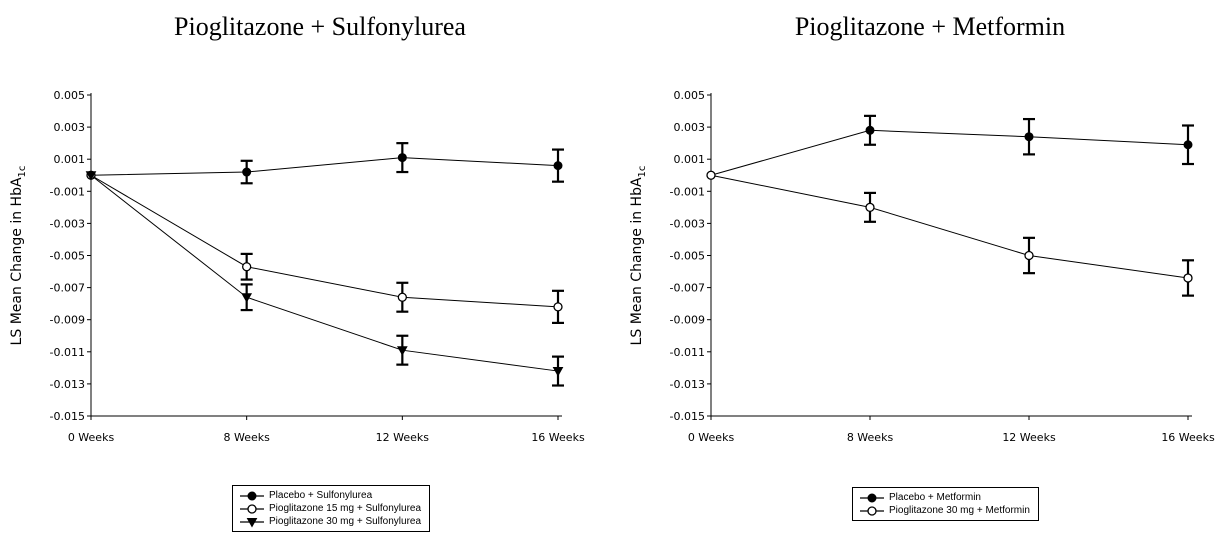 The width and height of the screenshot is (1225, 554). Describe the element at coordinates (321, 495) in the screenshot. I see `legend-label: Placebo + Sulfonylurea` at that location.